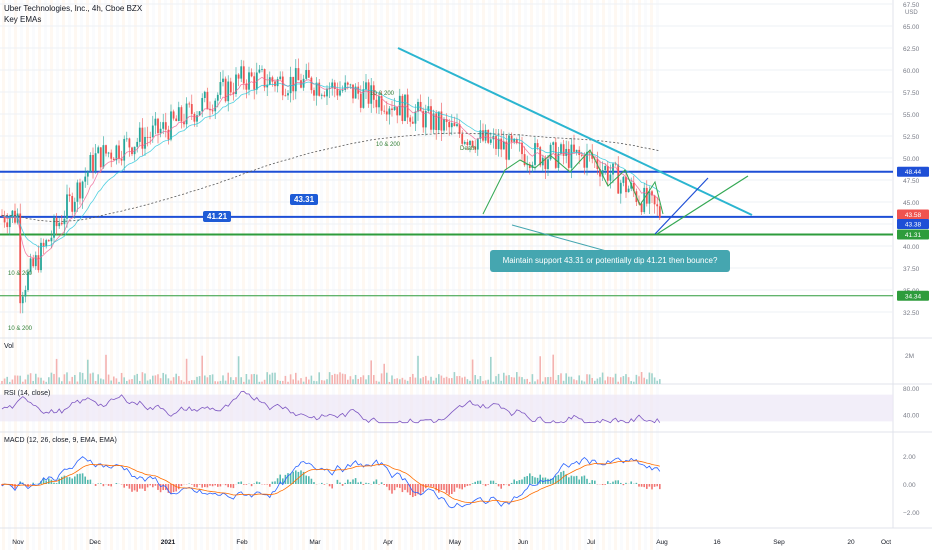  Describe the element at coordinates (913, 225) in the screenshot. I see `price-tag: 43.38` at that location.